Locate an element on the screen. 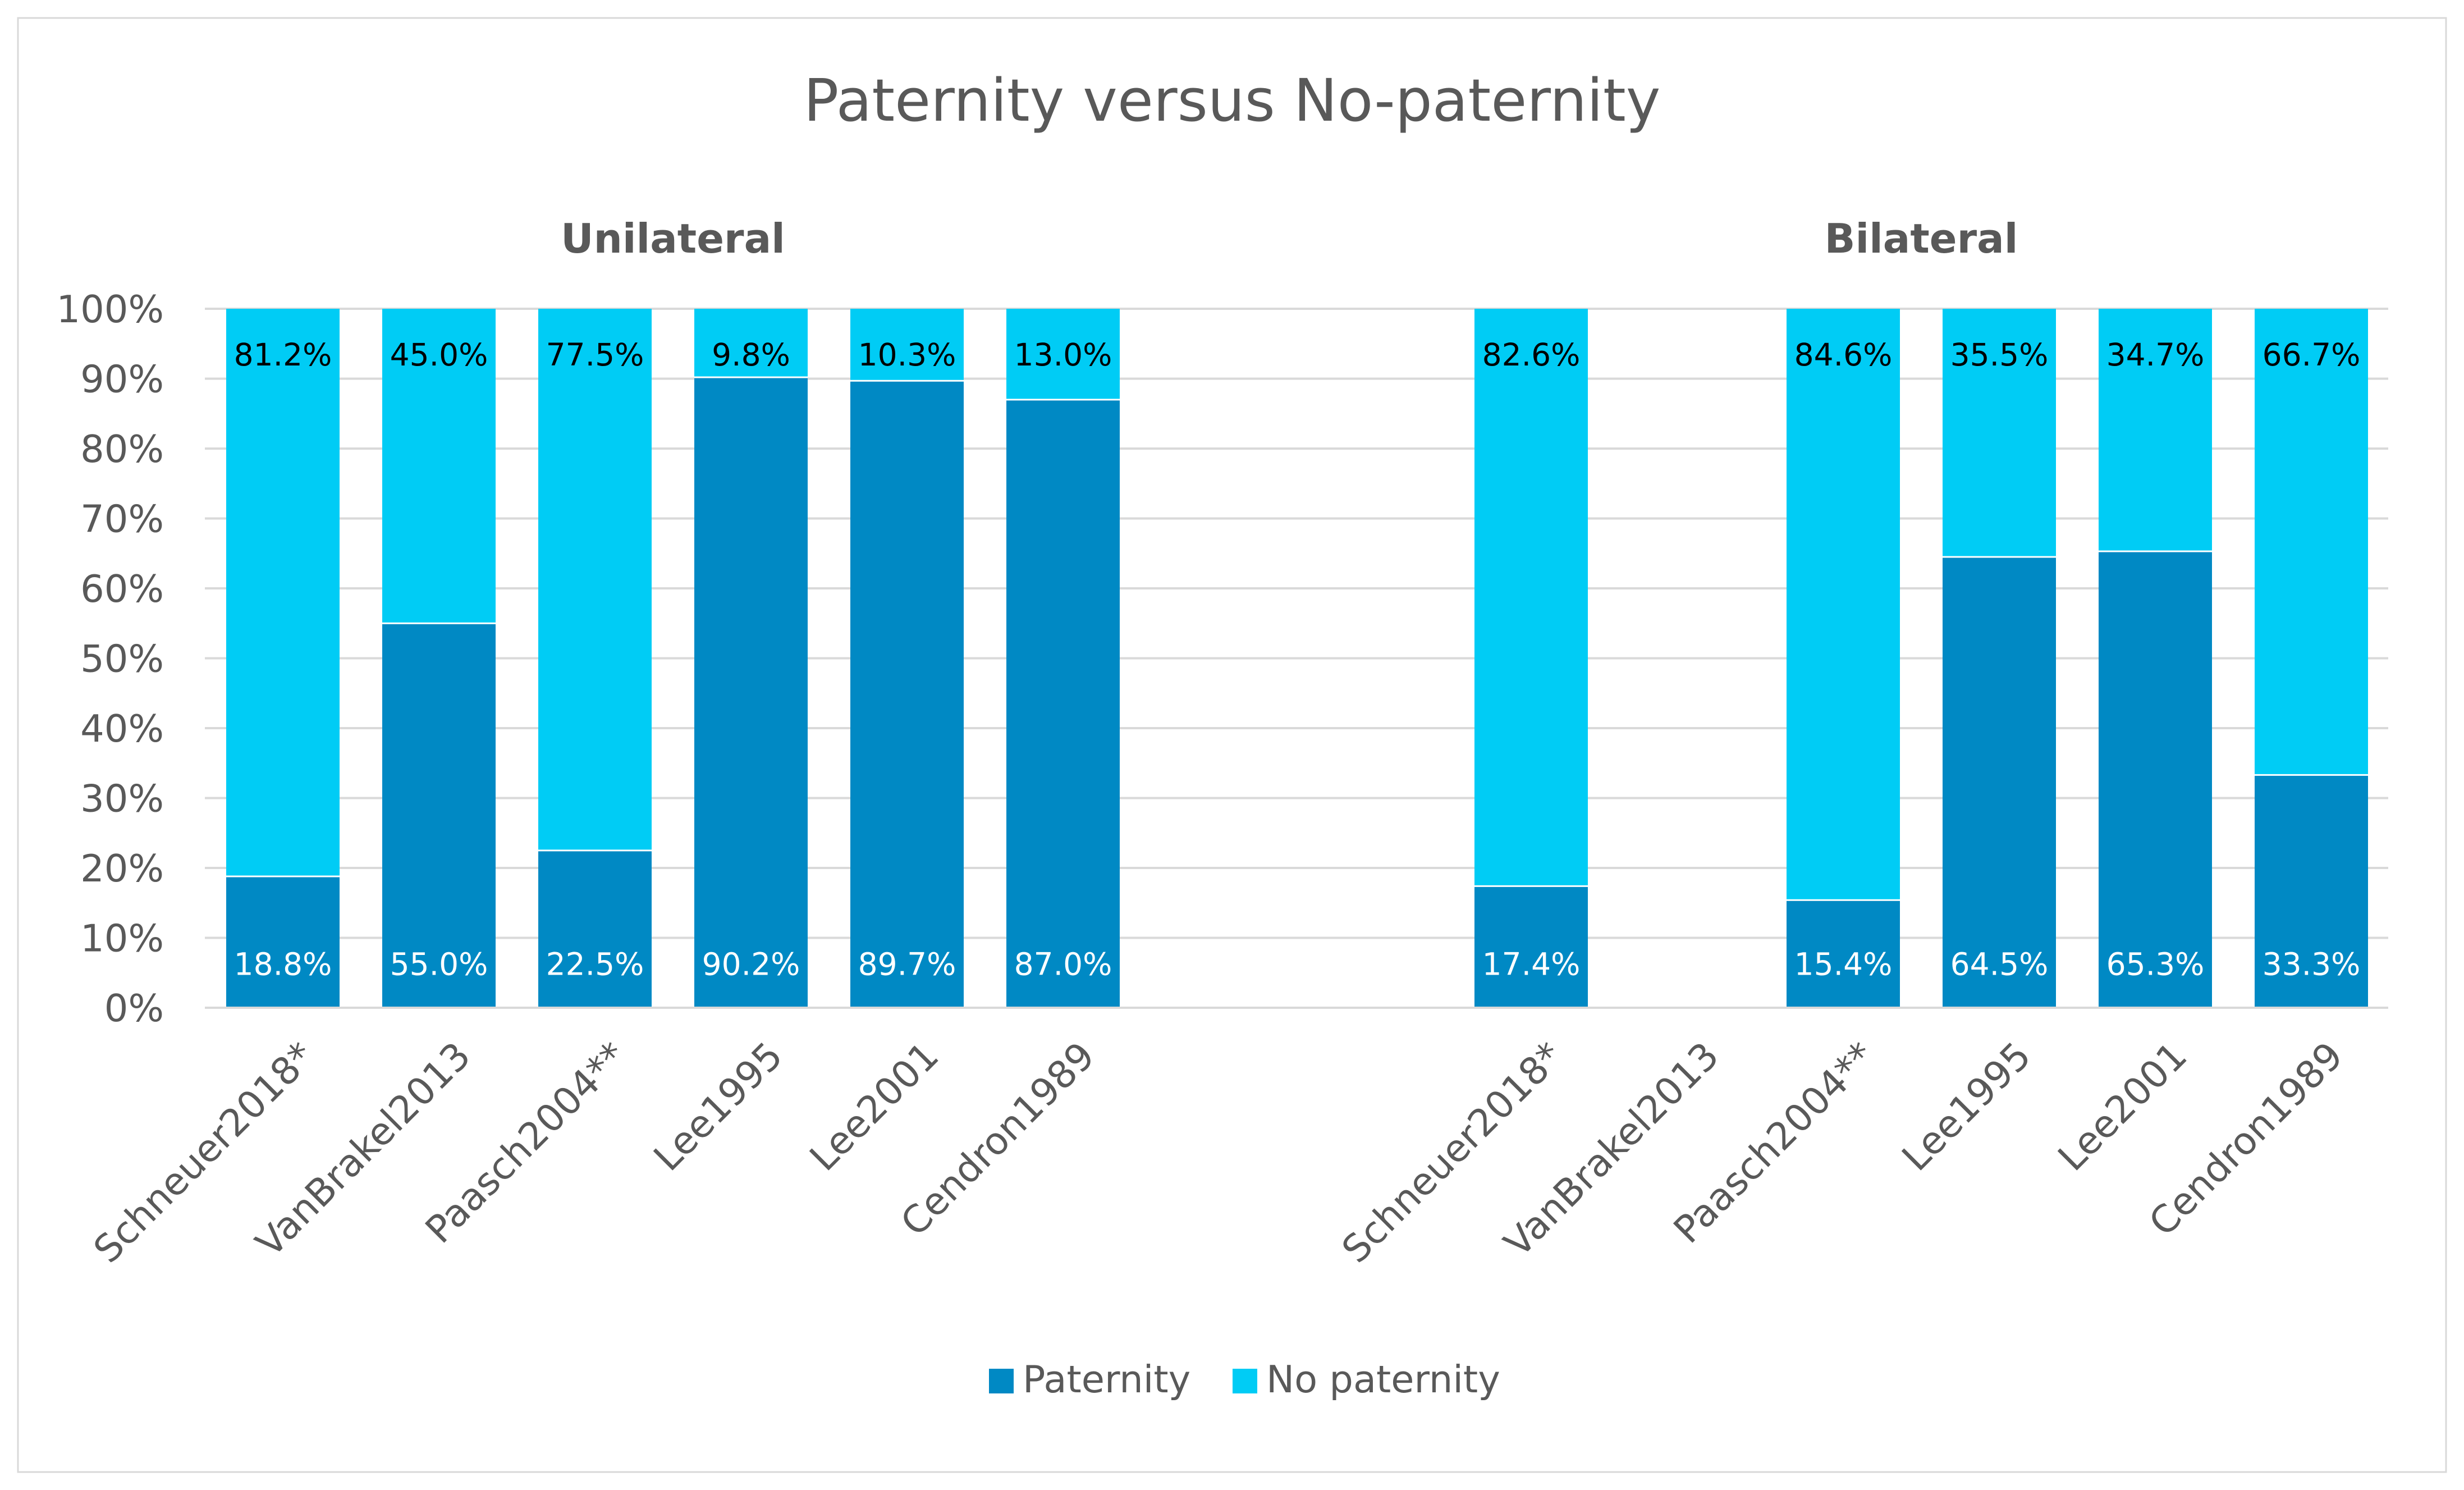 The image size is (2464, 1490). data-label-no-paternity: 35.5% is located at coordinates (1999, 355).